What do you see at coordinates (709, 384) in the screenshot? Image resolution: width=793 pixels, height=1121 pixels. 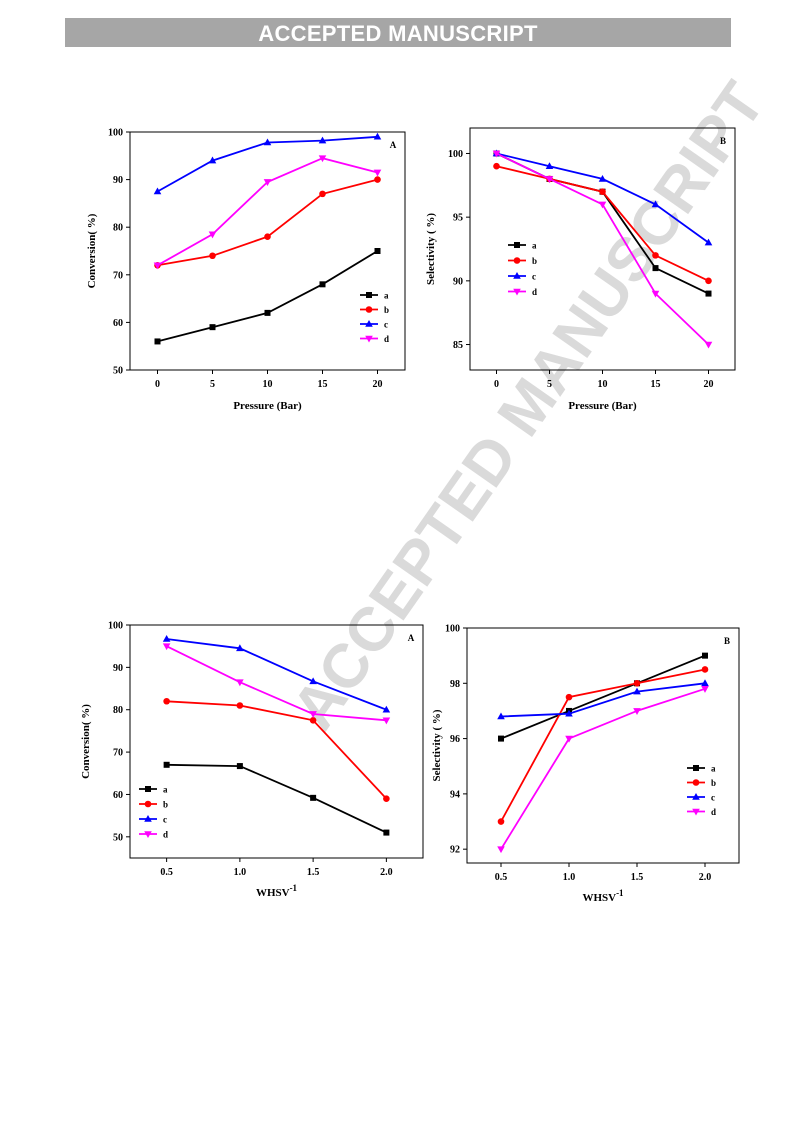 I see `x-tick-label: 20` at bounding box center [709, 384].